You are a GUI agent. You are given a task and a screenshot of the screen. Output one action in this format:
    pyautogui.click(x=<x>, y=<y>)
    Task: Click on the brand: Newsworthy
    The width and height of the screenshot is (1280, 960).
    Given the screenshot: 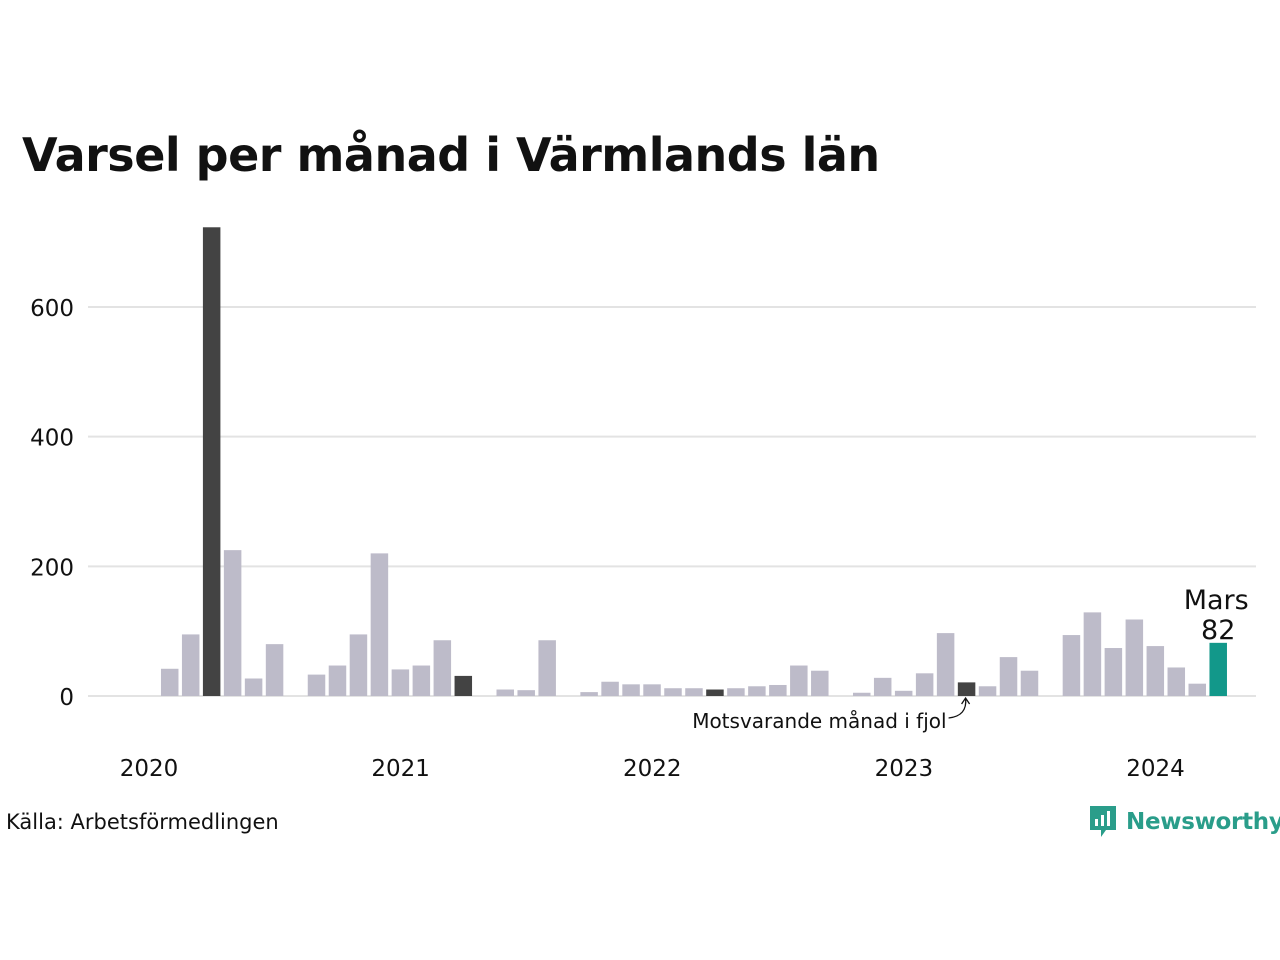 What is the action you would take?
    pyautogui.click(x=1184, y=822)
    